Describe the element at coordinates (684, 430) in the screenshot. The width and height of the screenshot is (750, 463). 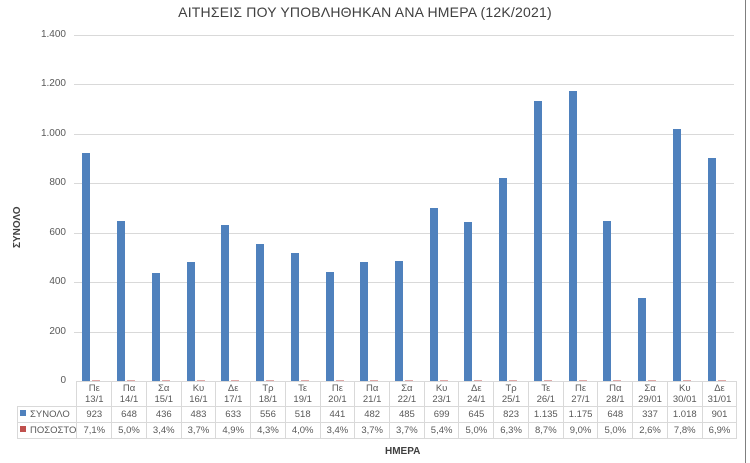
I see `table-cell: 7,8%` at that location.